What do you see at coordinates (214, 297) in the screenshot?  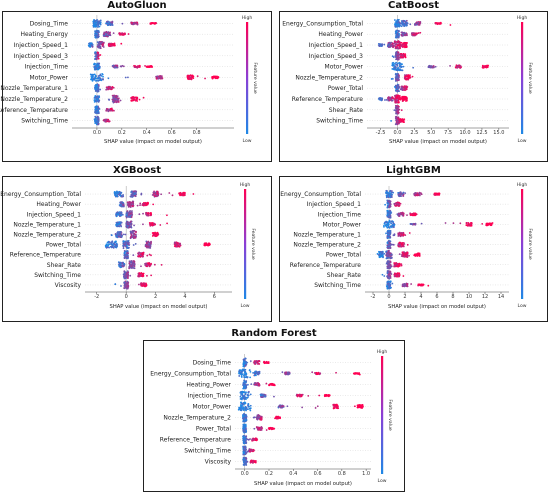 I see `x-tick-label: 6` at bounding box center [214, 297].